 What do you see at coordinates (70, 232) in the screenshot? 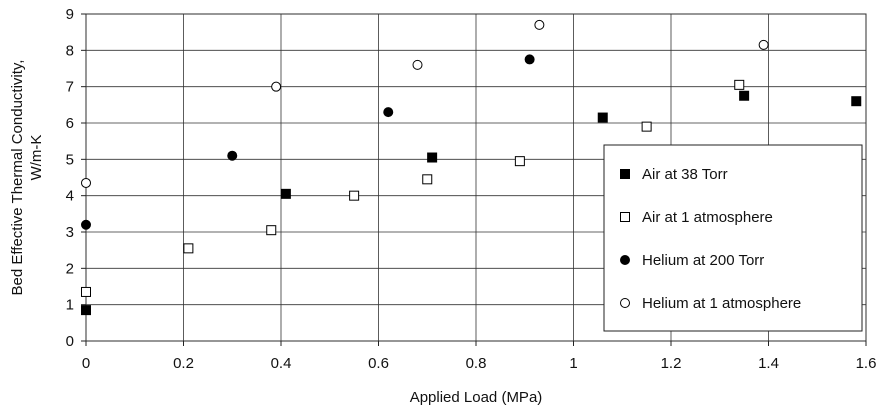
I see `y-tick-label: 3` at bounding box center [70, 232].